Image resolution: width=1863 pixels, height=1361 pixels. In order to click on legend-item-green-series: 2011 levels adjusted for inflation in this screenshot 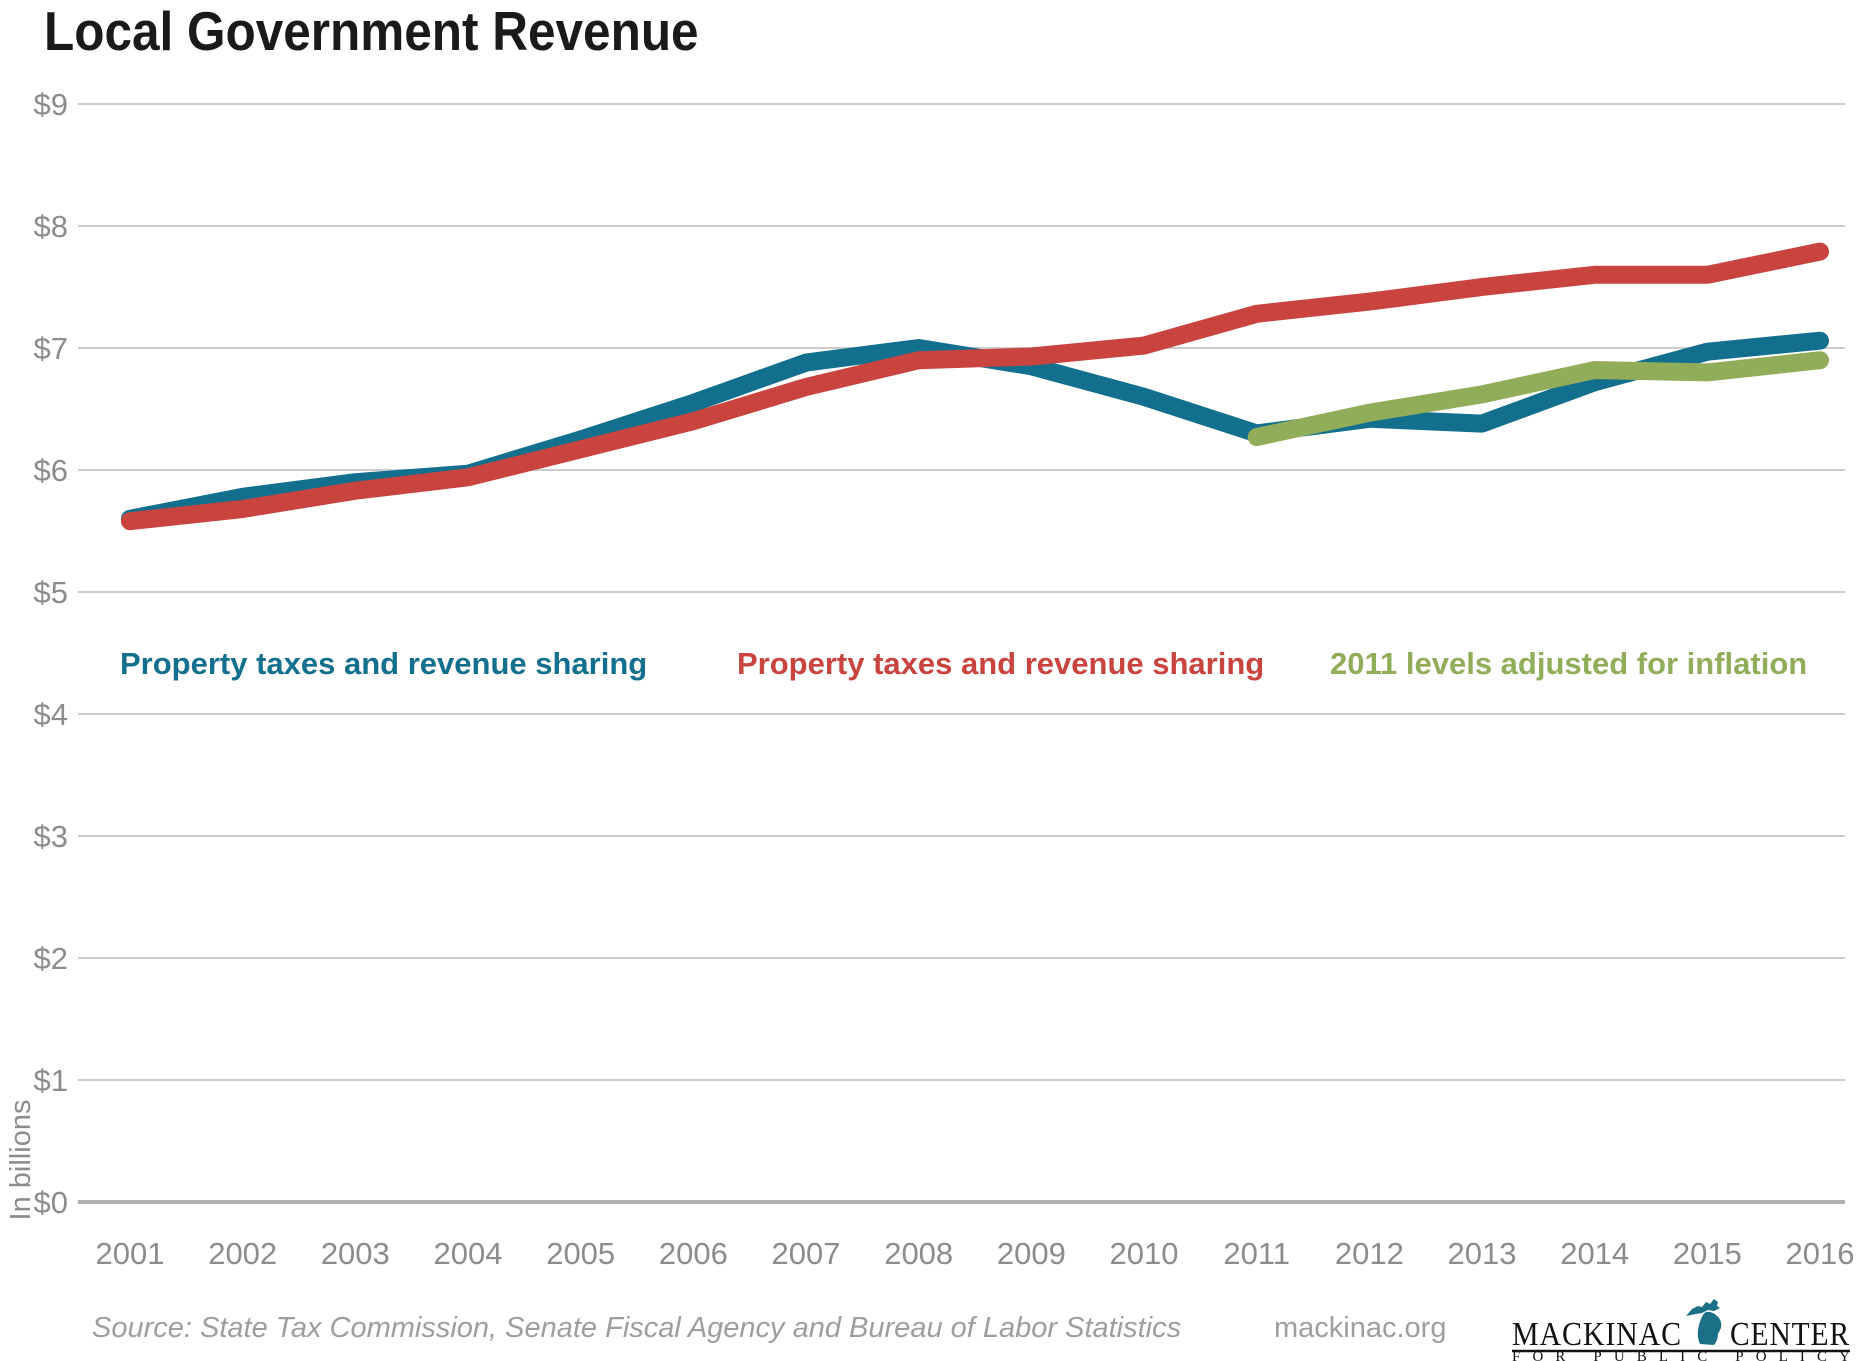, I will do `click(1568, 663)`.